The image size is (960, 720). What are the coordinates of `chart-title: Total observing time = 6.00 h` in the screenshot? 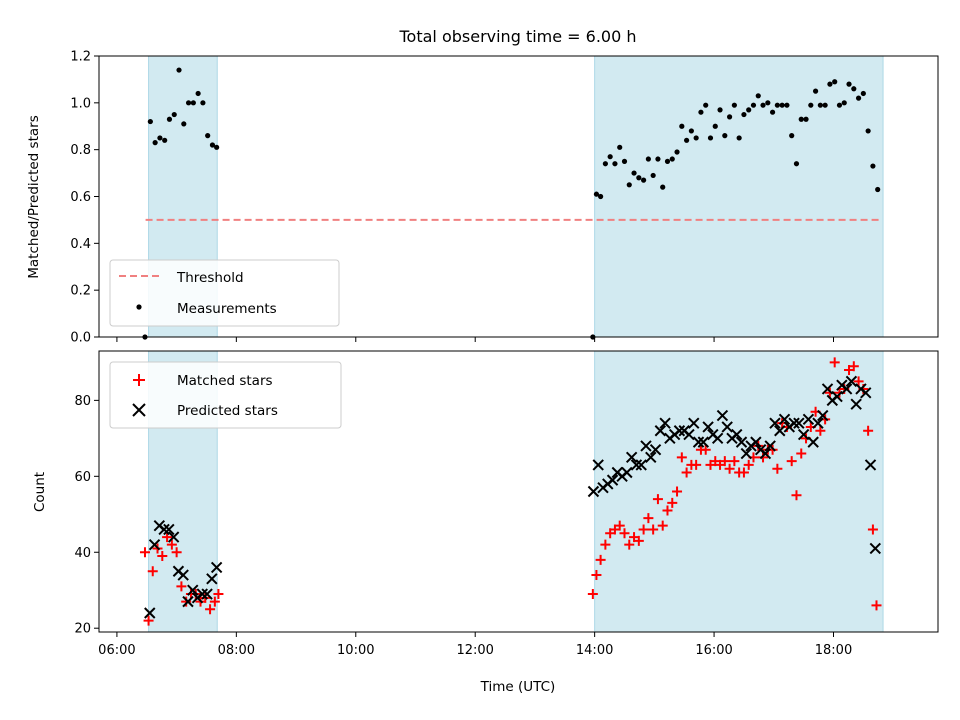 It's located at (517, 36).